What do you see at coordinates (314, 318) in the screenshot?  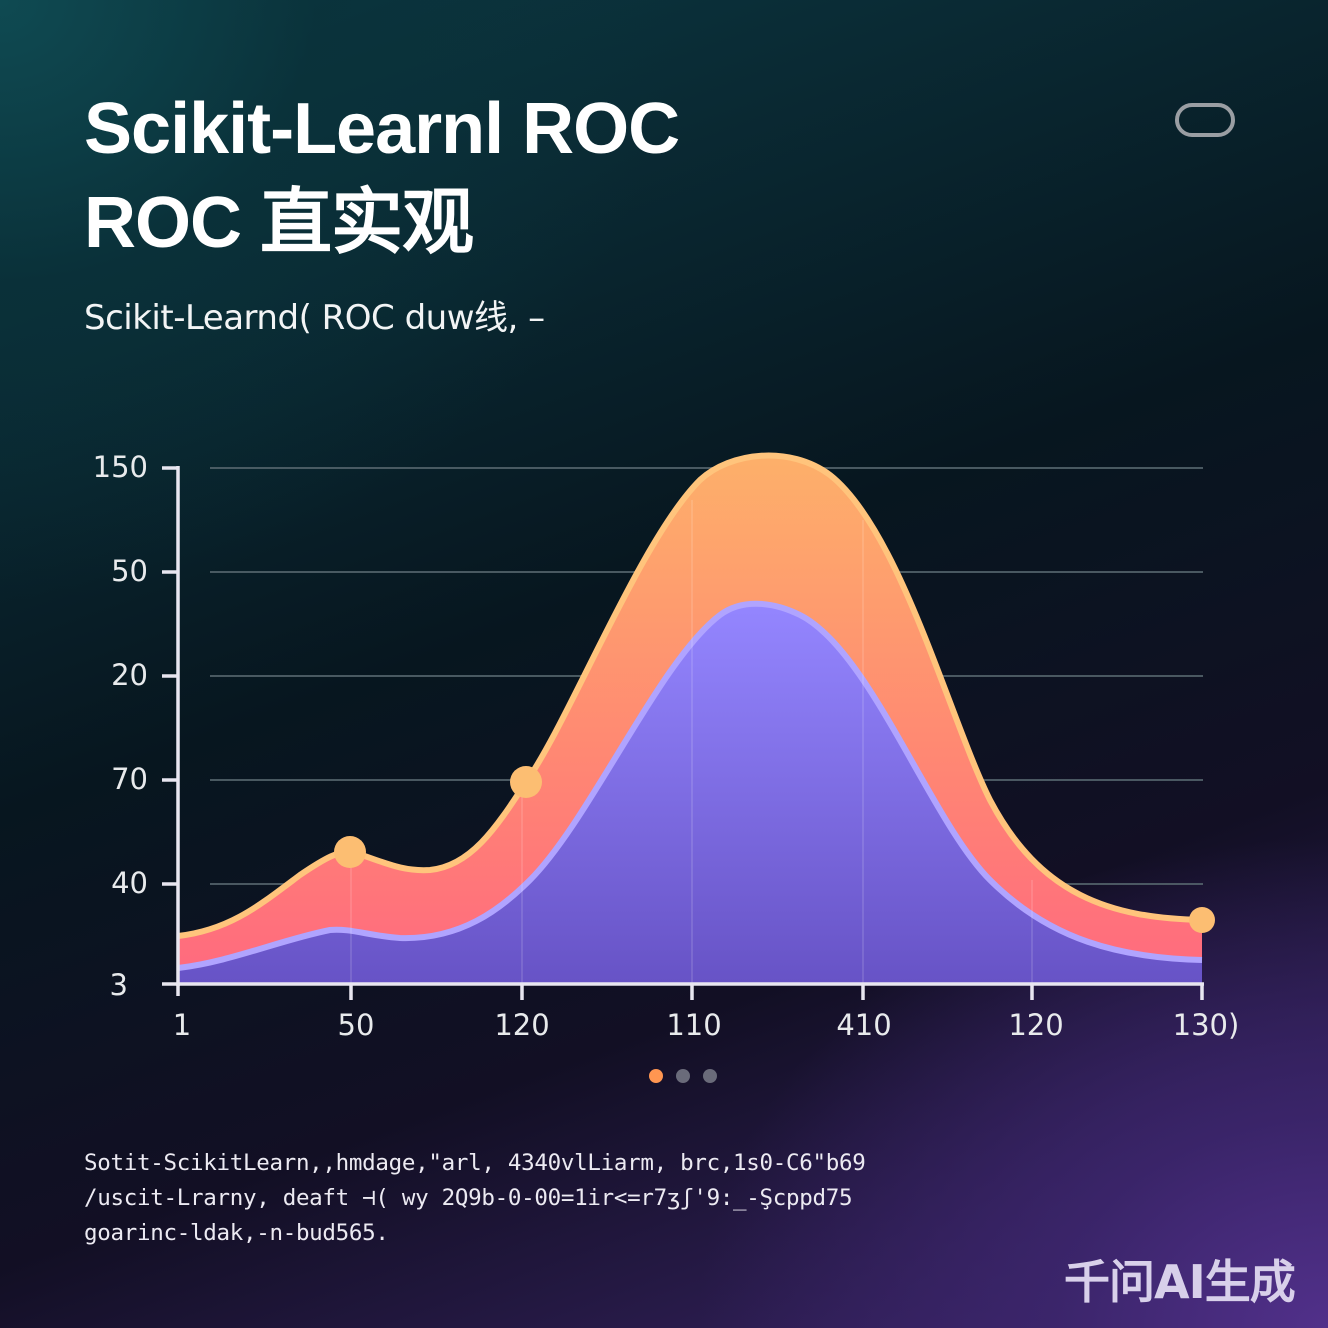 I see `page-subtitle: Scikit-Learnd( ROC duw线, –` at bounding box center [314, 318].